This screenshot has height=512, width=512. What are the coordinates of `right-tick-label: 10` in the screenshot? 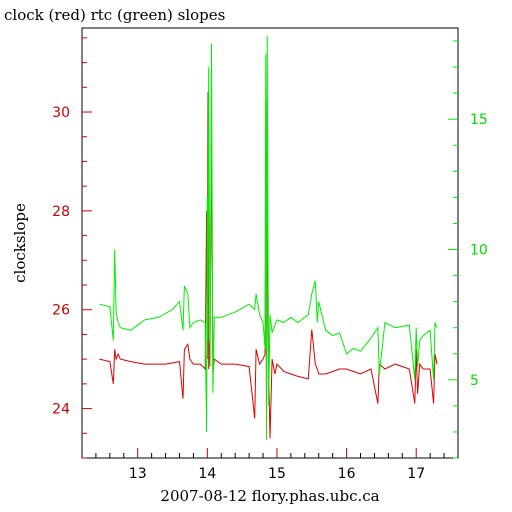 It's located at (479, 251).